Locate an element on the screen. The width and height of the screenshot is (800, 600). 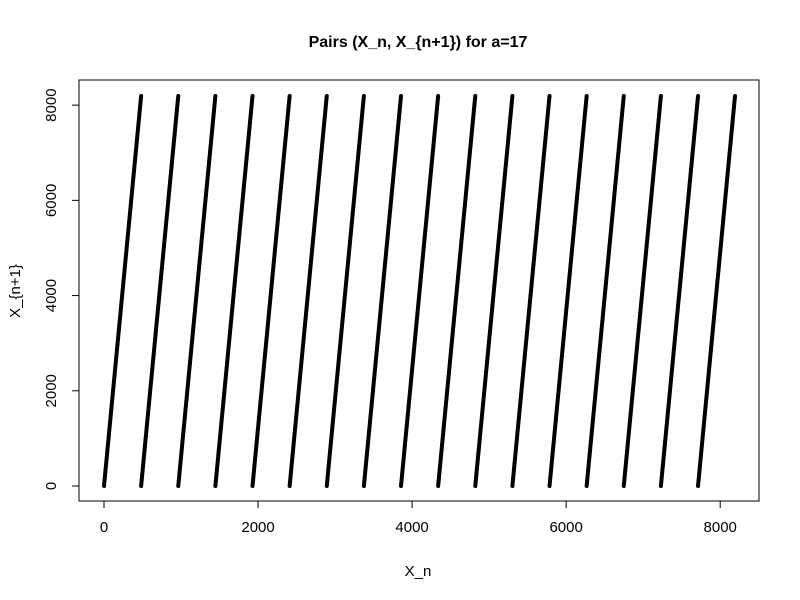
x-tick-label-8000: 8000 is located at coordinates (720, 527).